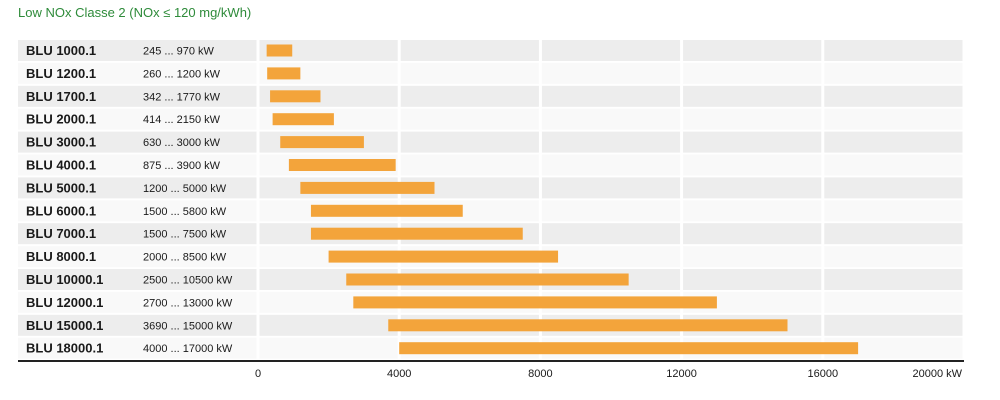 The image size is (1000, 400). What do you see at coordinates (135, 12) in the screenshot?
I see `chart-title: Low NOx Classe 2 (NOx ≤ 120 mg/kWh)` at bounding box center [135, 12].